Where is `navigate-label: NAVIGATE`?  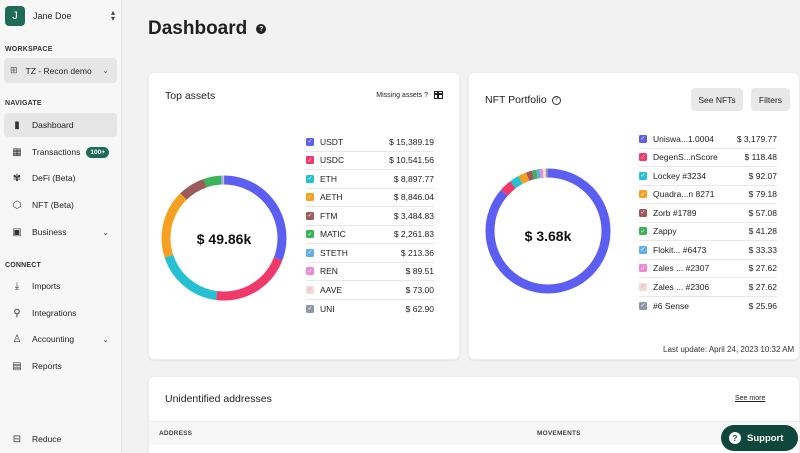 navigate-label: NAVIGATE is located at coordinates (23, 103).